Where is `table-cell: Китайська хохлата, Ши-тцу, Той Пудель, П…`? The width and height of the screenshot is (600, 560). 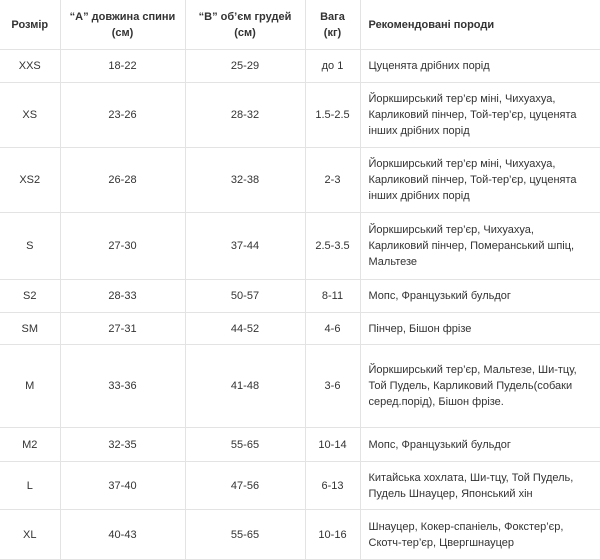 table-cell: Китайська хохлата, Ши-тцу, Той Пудель, П… is located at coordinates (479, 485).